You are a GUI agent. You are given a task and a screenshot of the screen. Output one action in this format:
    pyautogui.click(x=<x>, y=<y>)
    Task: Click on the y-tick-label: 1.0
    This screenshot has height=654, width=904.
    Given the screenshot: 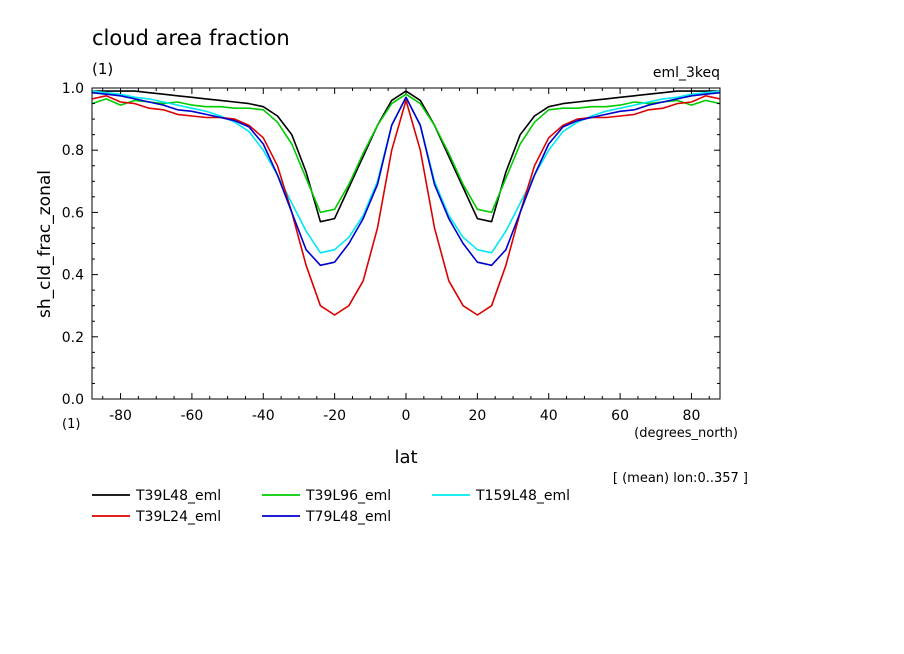 What is the action you would take?
    pyautogui.click(x=73, y=89)
    